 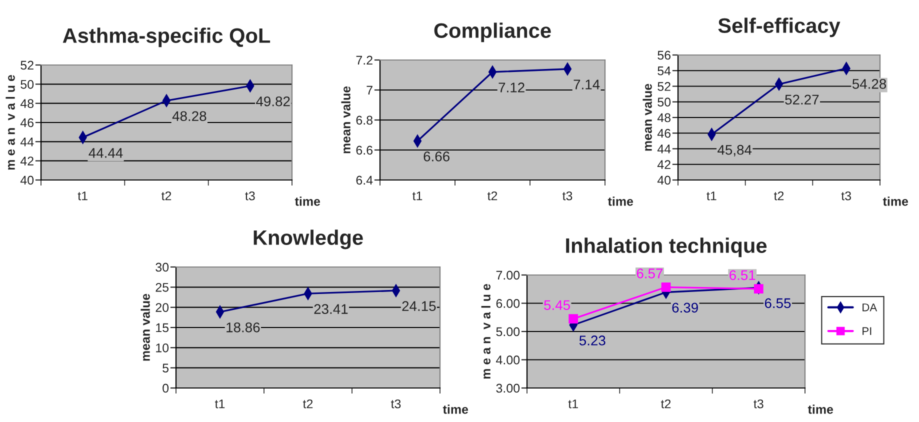 What do you see at coordinates (511, 87) in the screenshot?
I see `data-label: 7.12` at bounding box center [511, 87].